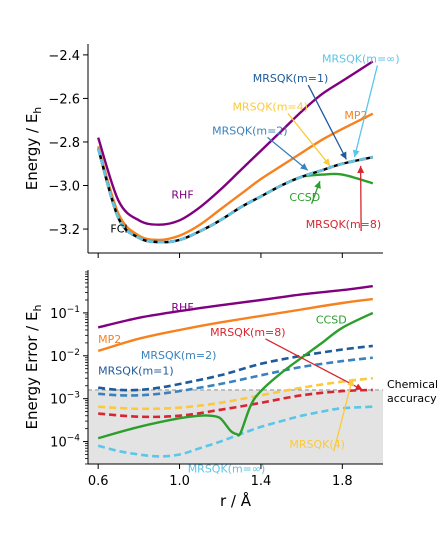 This screenshot has height=558, width=443. Describe the element at coordinates (136, 370) in the screenshot. I see `error-mrsqk-m-1-annotation: MRSQK(m=1)` at that location.